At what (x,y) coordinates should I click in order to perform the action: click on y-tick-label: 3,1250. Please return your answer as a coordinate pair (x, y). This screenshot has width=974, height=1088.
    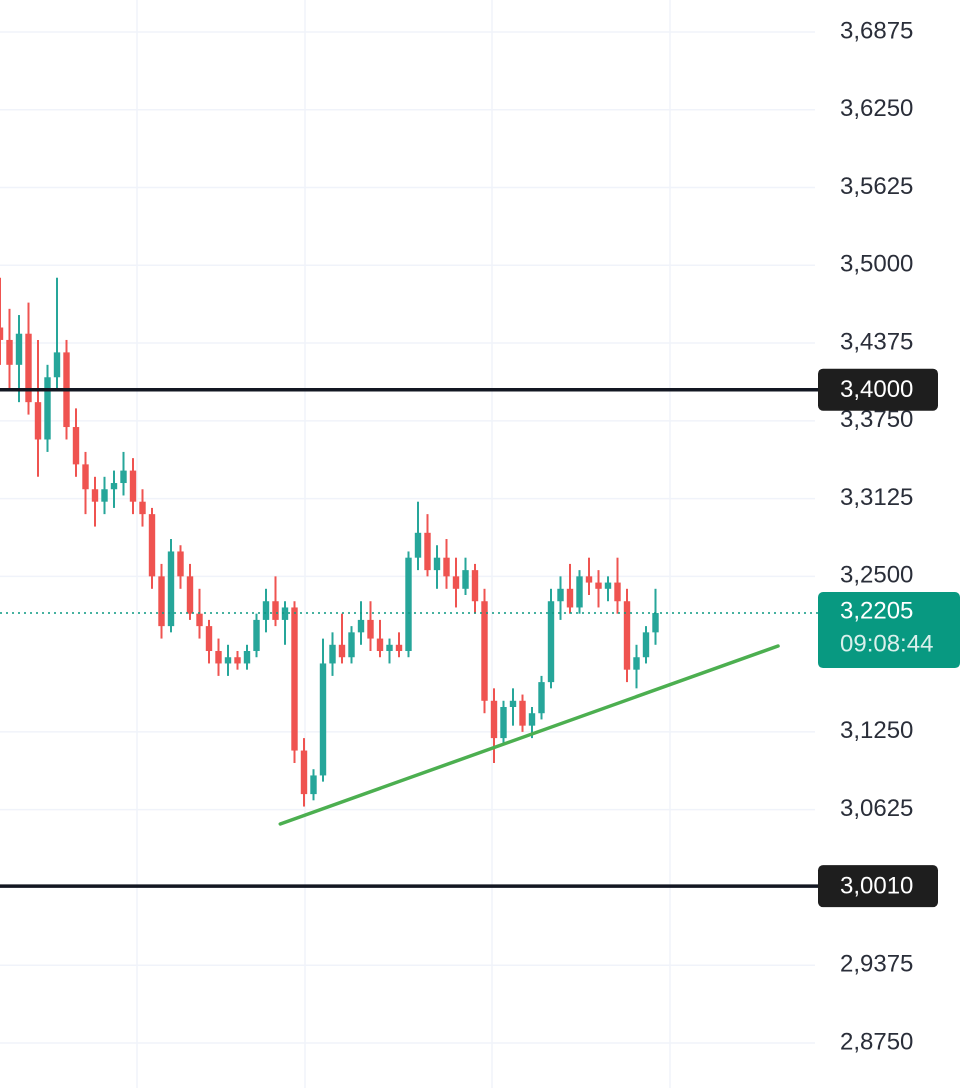
    Looking at the image, I should click on (876, 730).